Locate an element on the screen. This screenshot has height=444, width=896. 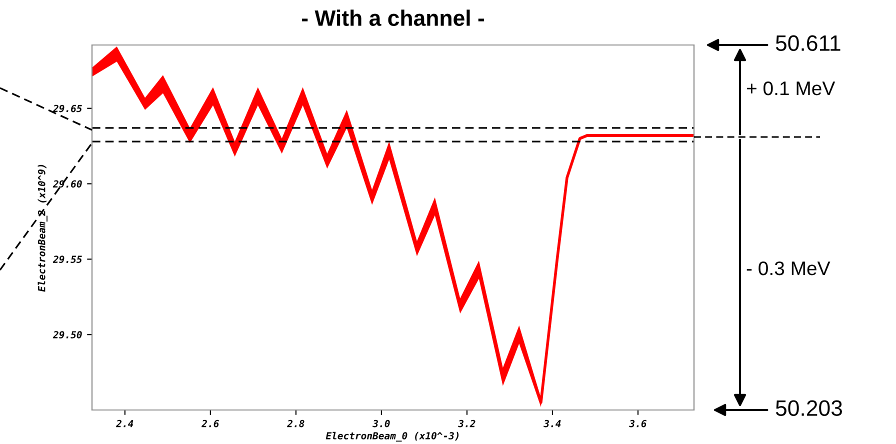
x-tick-label: 2.8 is located at coordinates (295, 424).